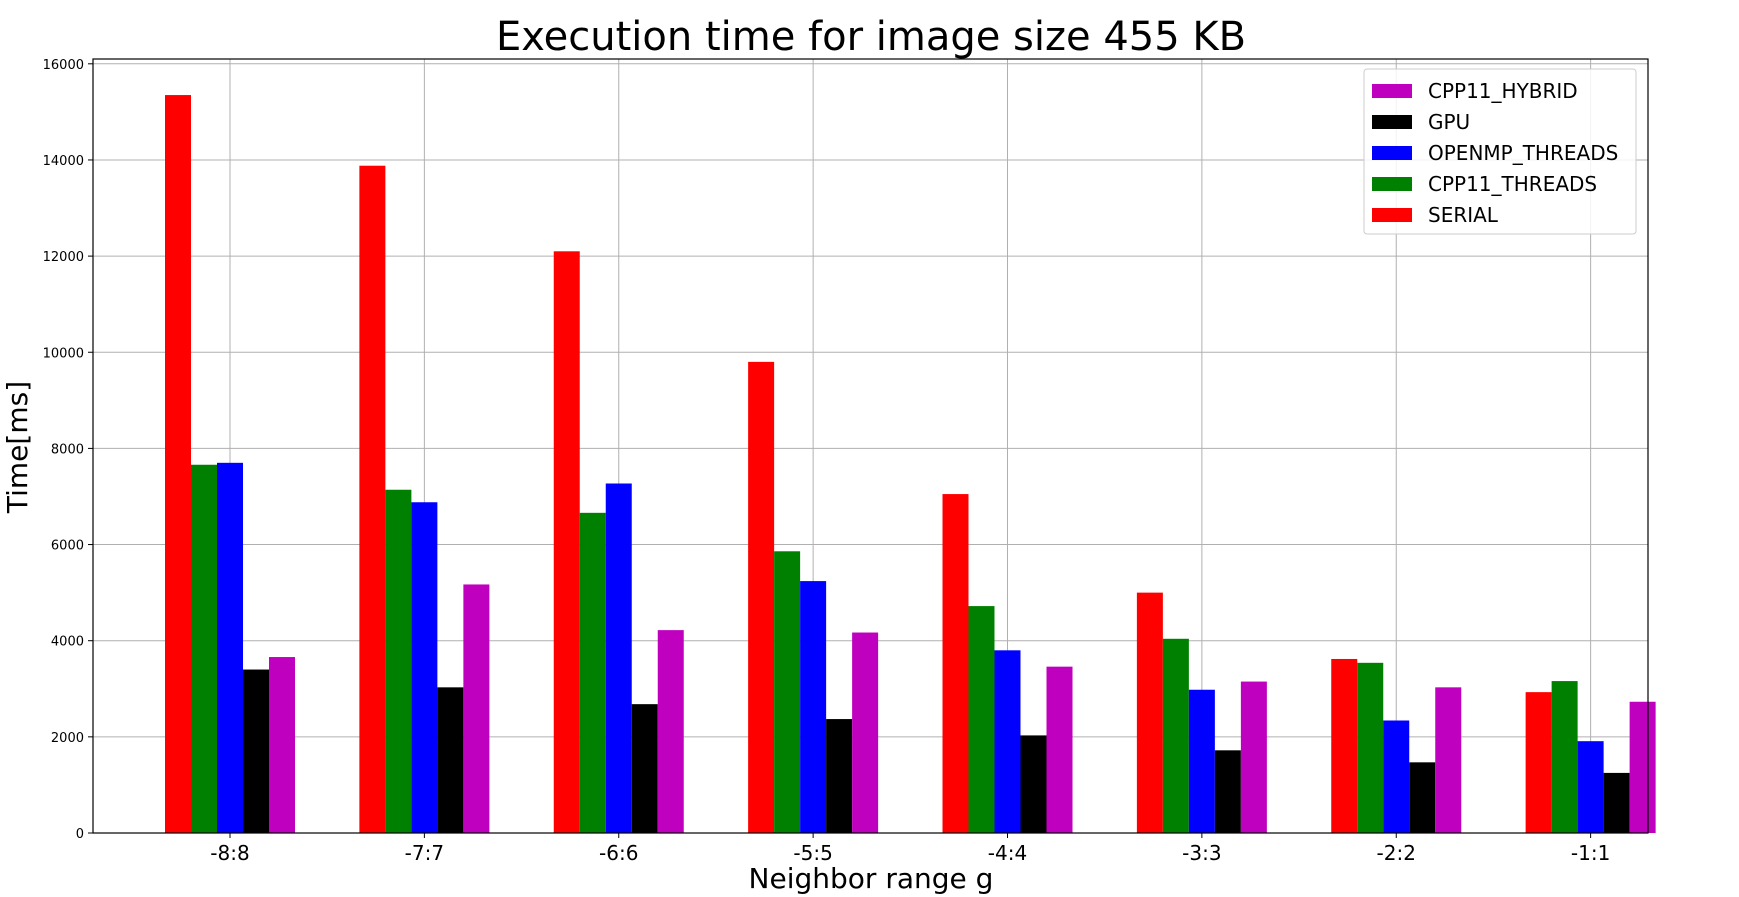 The image size is (1739, 897). I want to click on bar-cpp11-threads--6:6, so click(592, 672).